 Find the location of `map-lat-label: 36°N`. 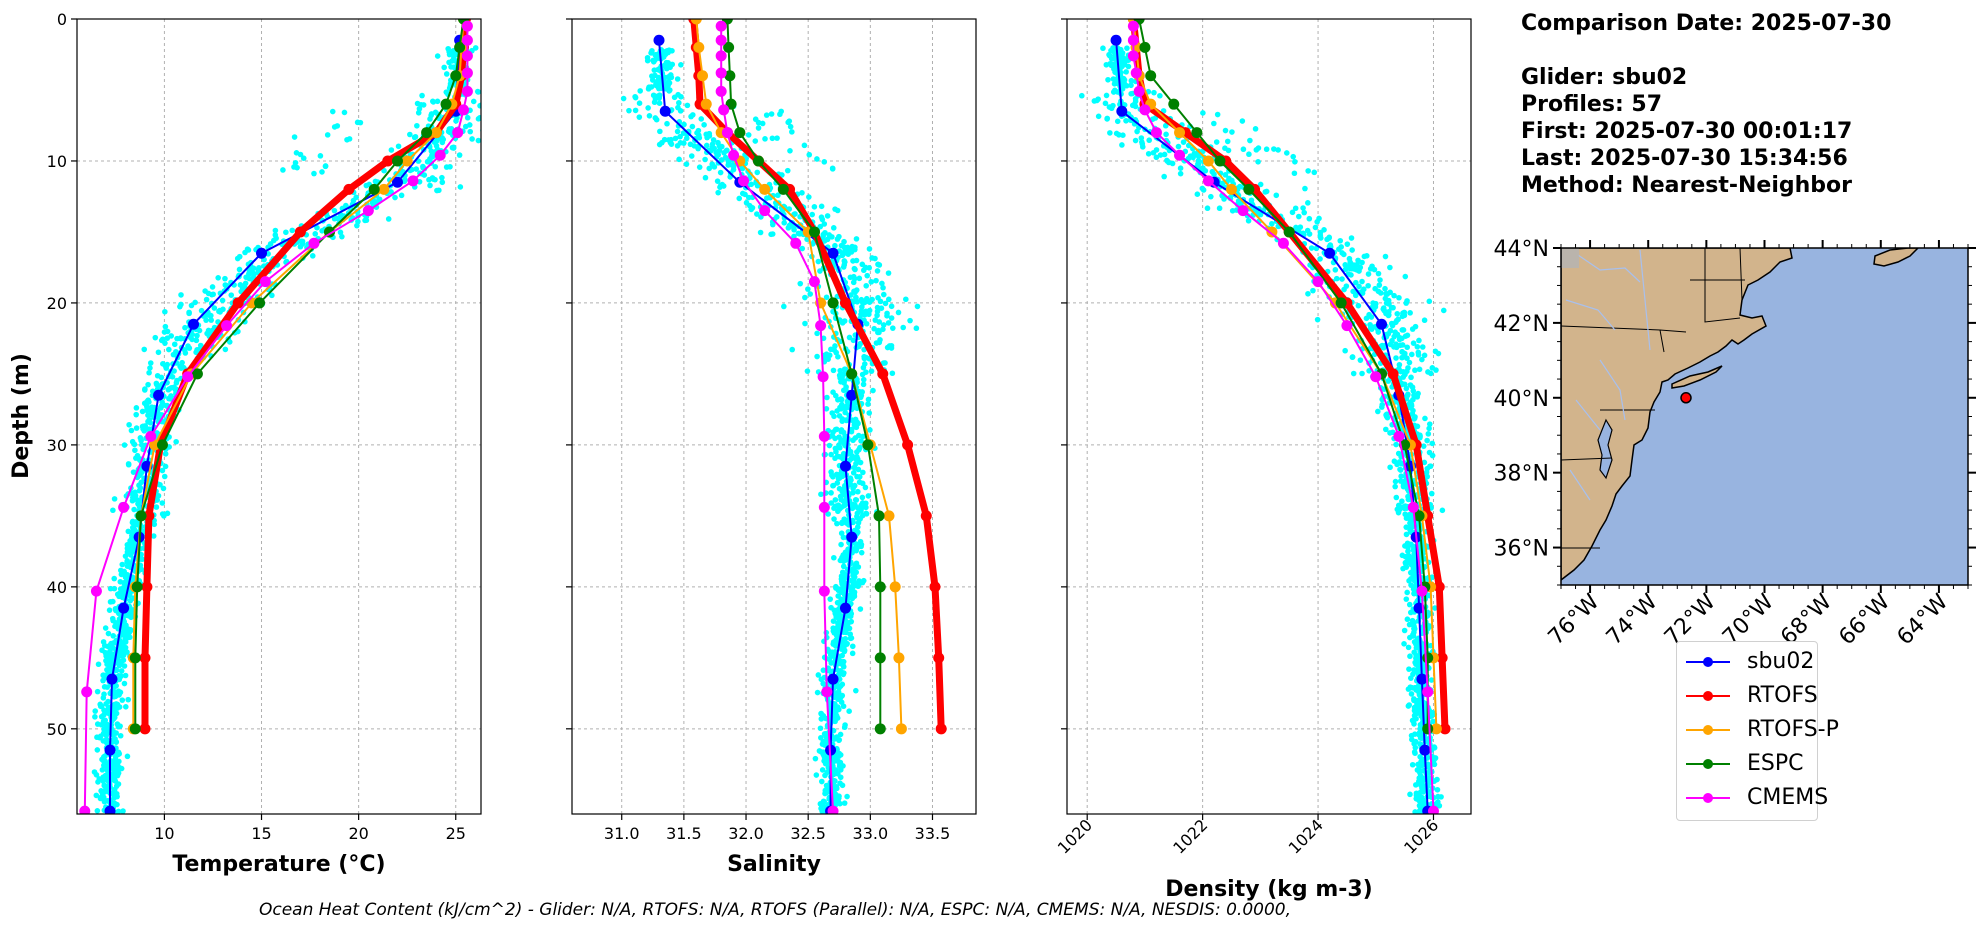

map-lat-label: 36°N is located at coordinates (1521, 549).